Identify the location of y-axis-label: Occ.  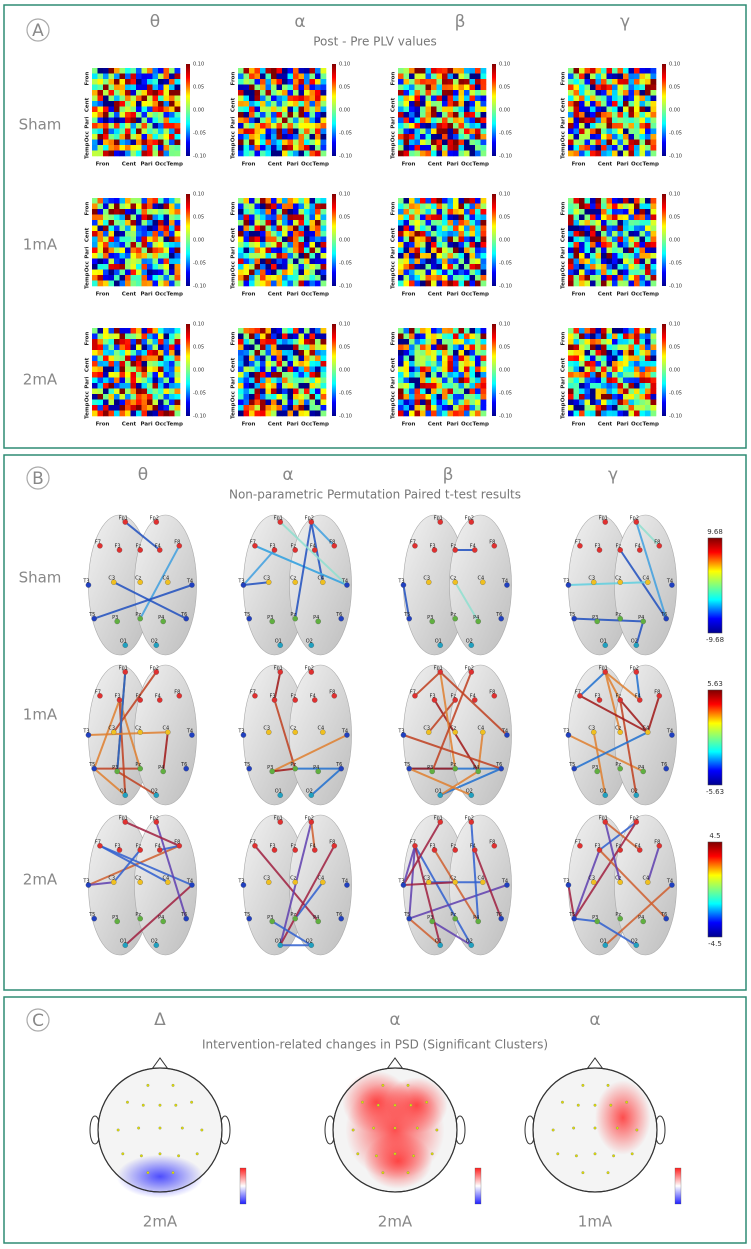
(88, 266).